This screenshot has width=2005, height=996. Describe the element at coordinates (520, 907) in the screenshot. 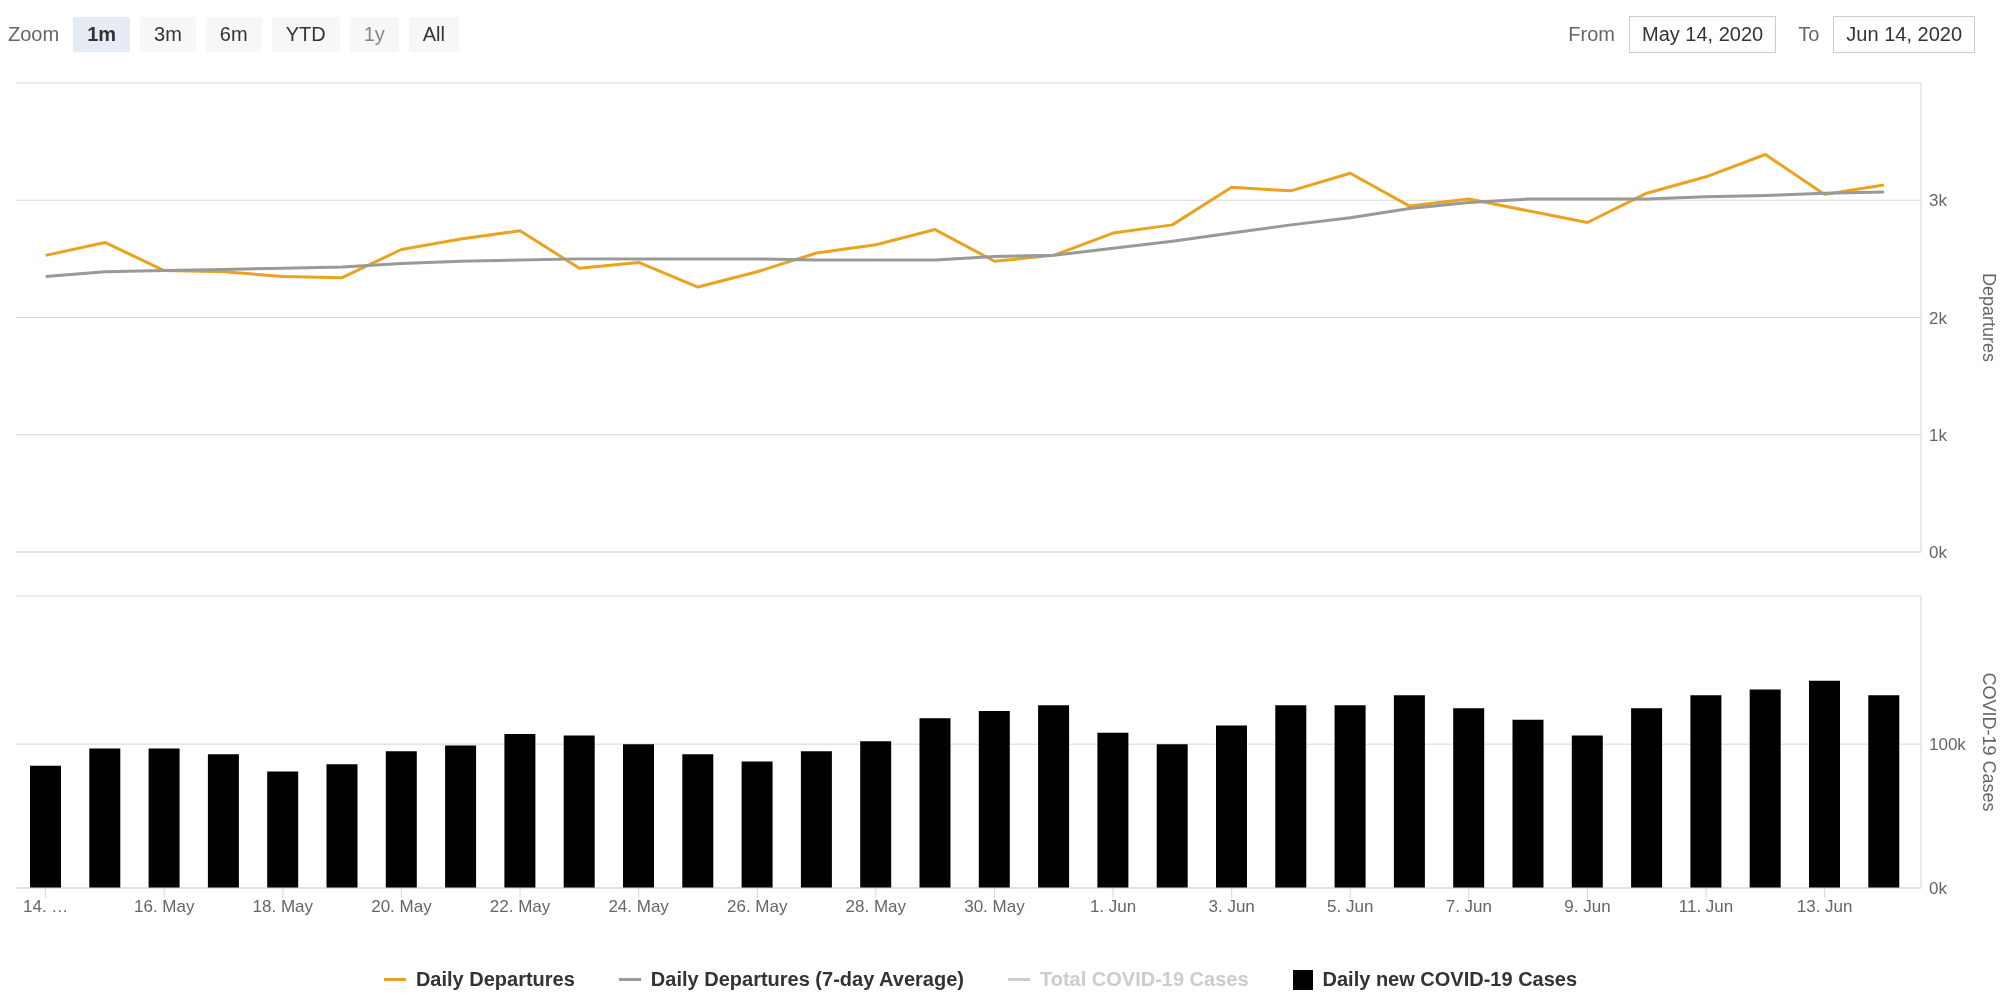

I see `x-tick-label: 22. May` at that location.